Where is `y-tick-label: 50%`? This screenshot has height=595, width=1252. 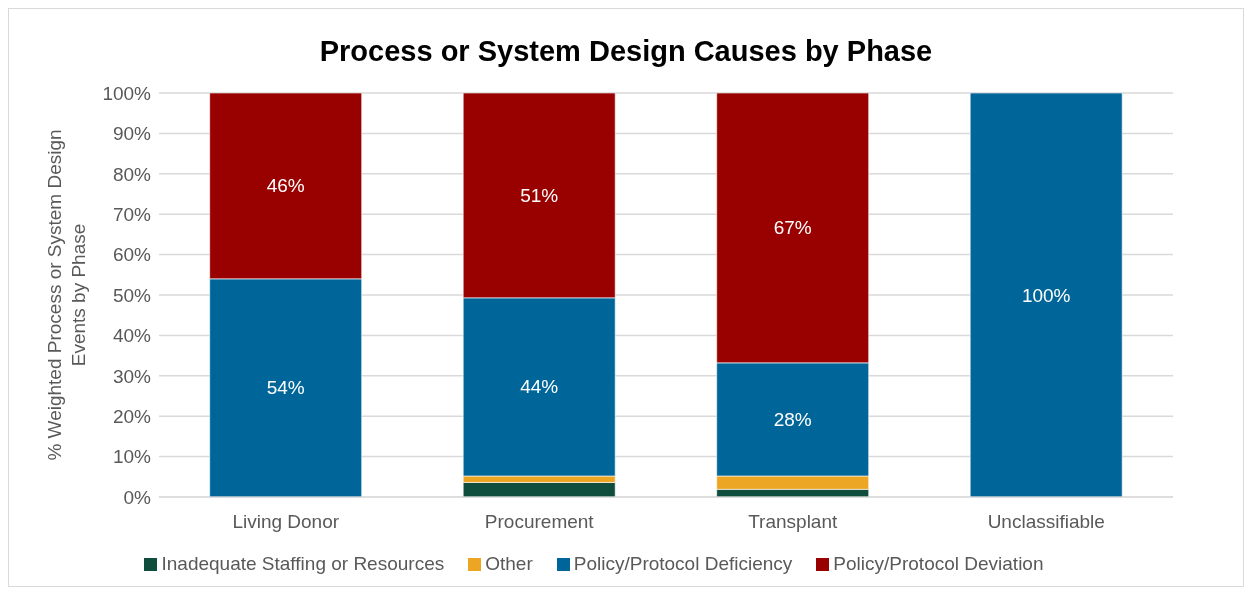 y-tick-label: 50% is located at coordinates (132, 295).